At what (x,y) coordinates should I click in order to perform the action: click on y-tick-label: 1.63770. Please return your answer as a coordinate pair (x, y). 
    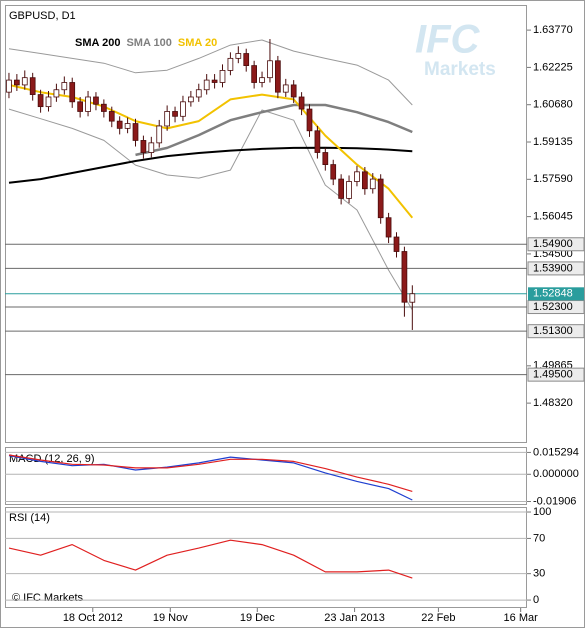
    Looking at the image, I should click on (553, 30).